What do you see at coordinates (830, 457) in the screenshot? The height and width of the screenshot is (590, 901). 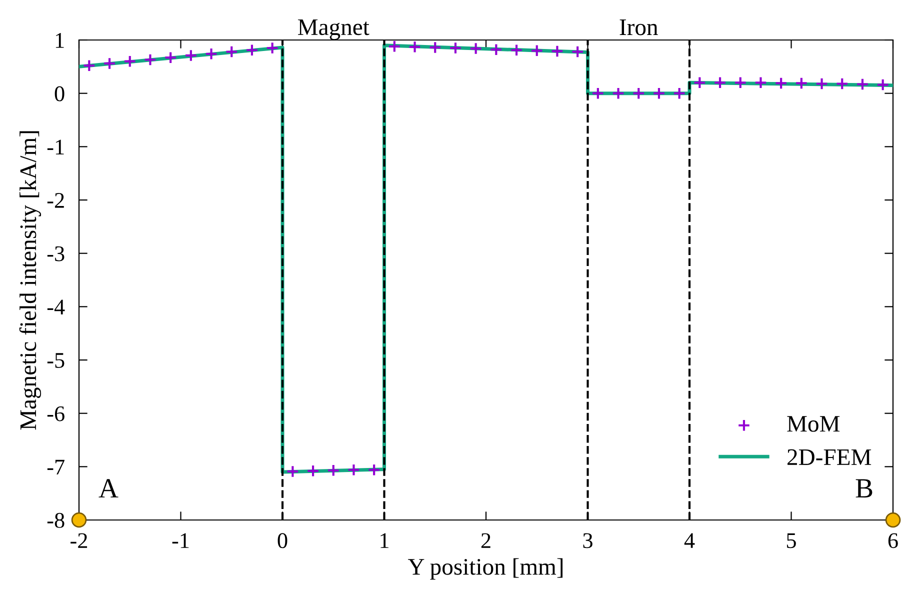 I see `legend-label: 2D-FEM` at bounding box center [830, 457].